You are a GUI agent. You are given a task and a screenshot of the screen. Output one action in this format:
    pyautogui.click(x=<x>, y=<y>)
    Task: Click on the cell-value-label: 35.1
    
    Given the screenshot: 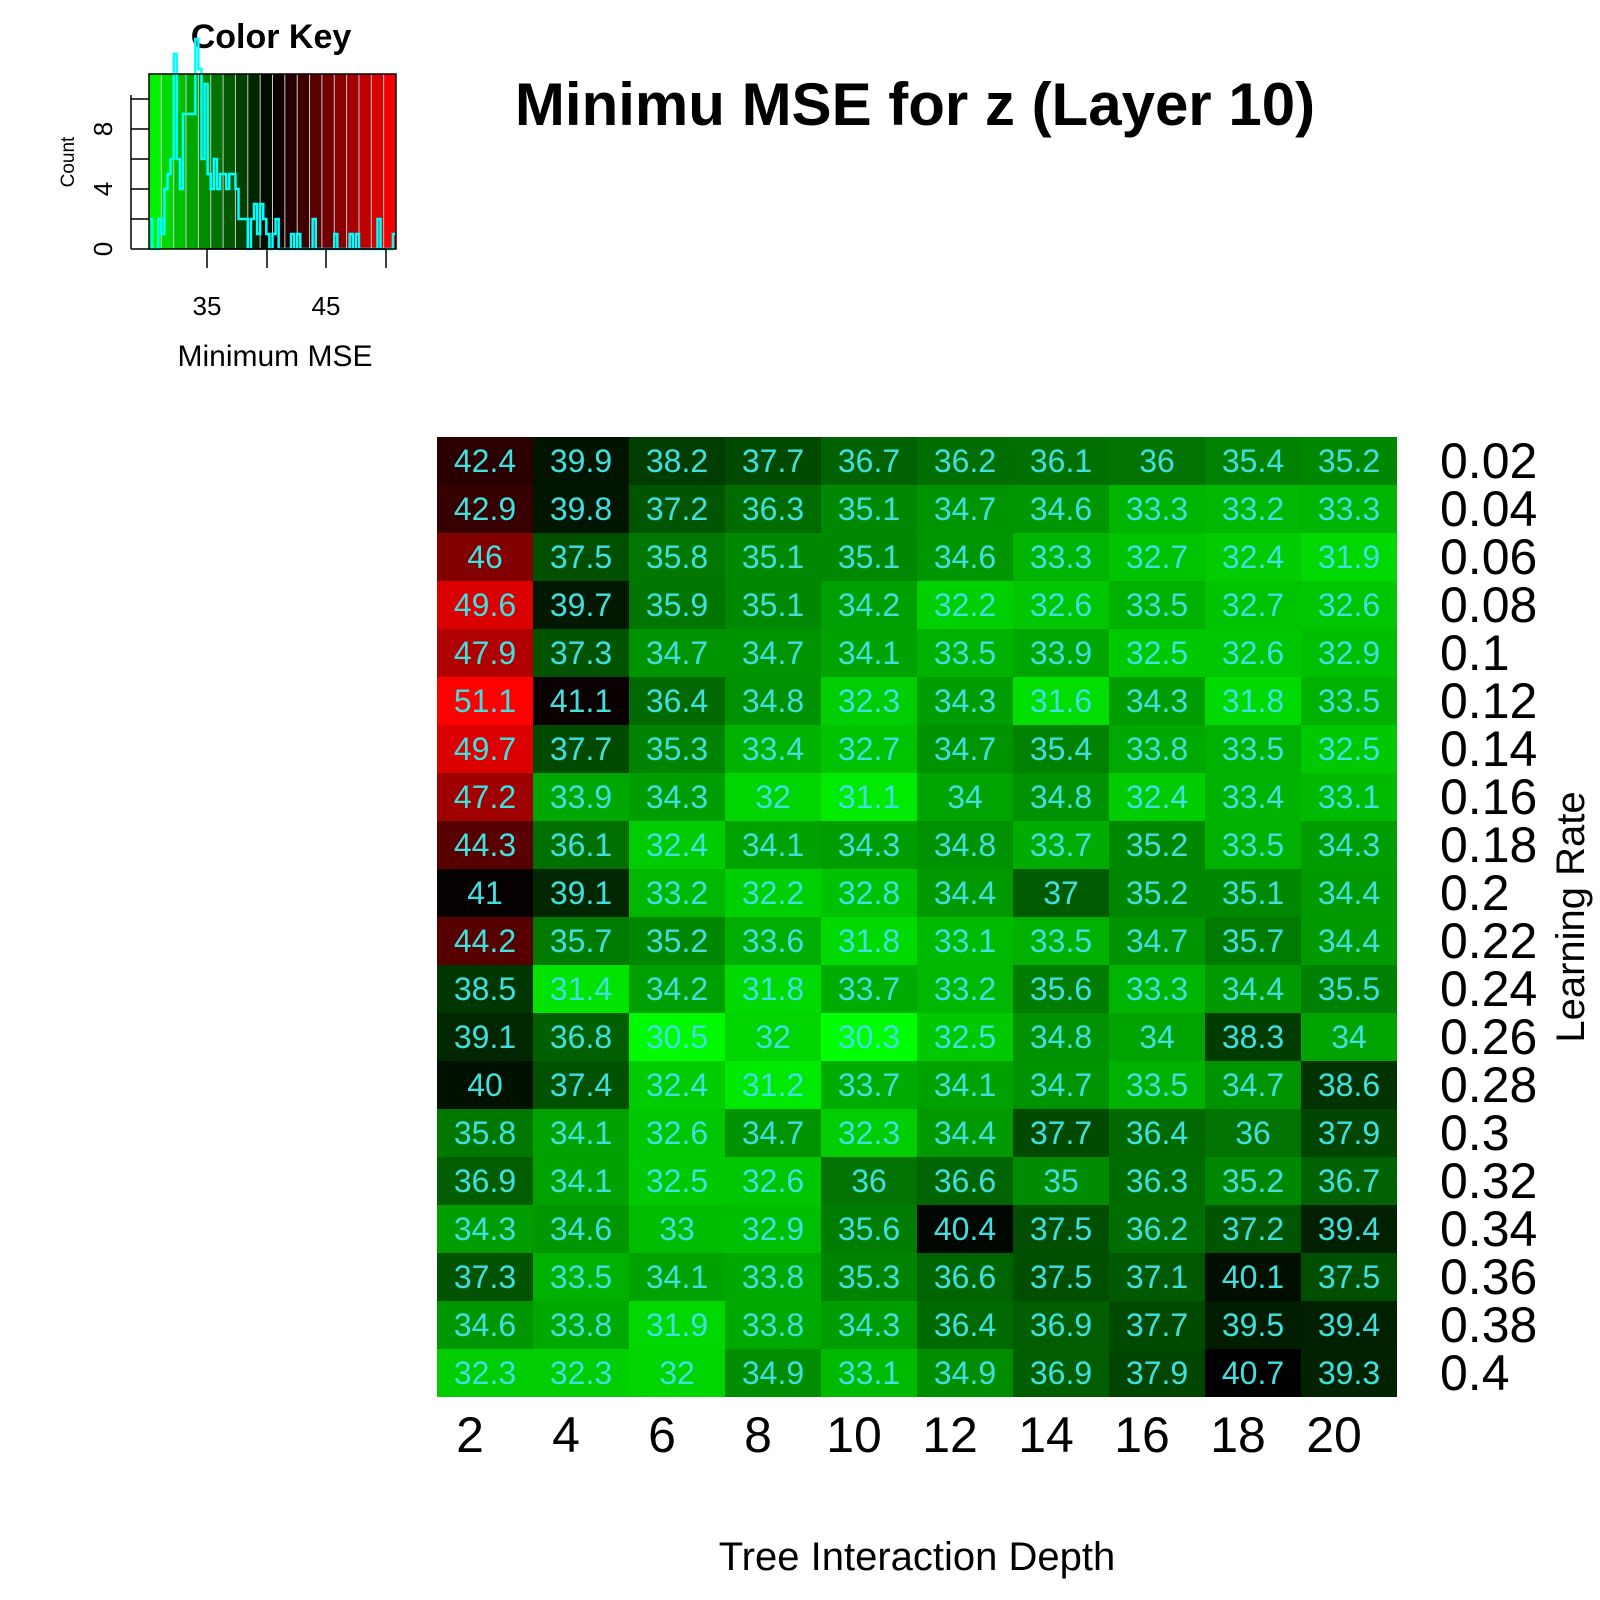 What is the action you would take?
    pyautogui.click(x=869, y=509)
    